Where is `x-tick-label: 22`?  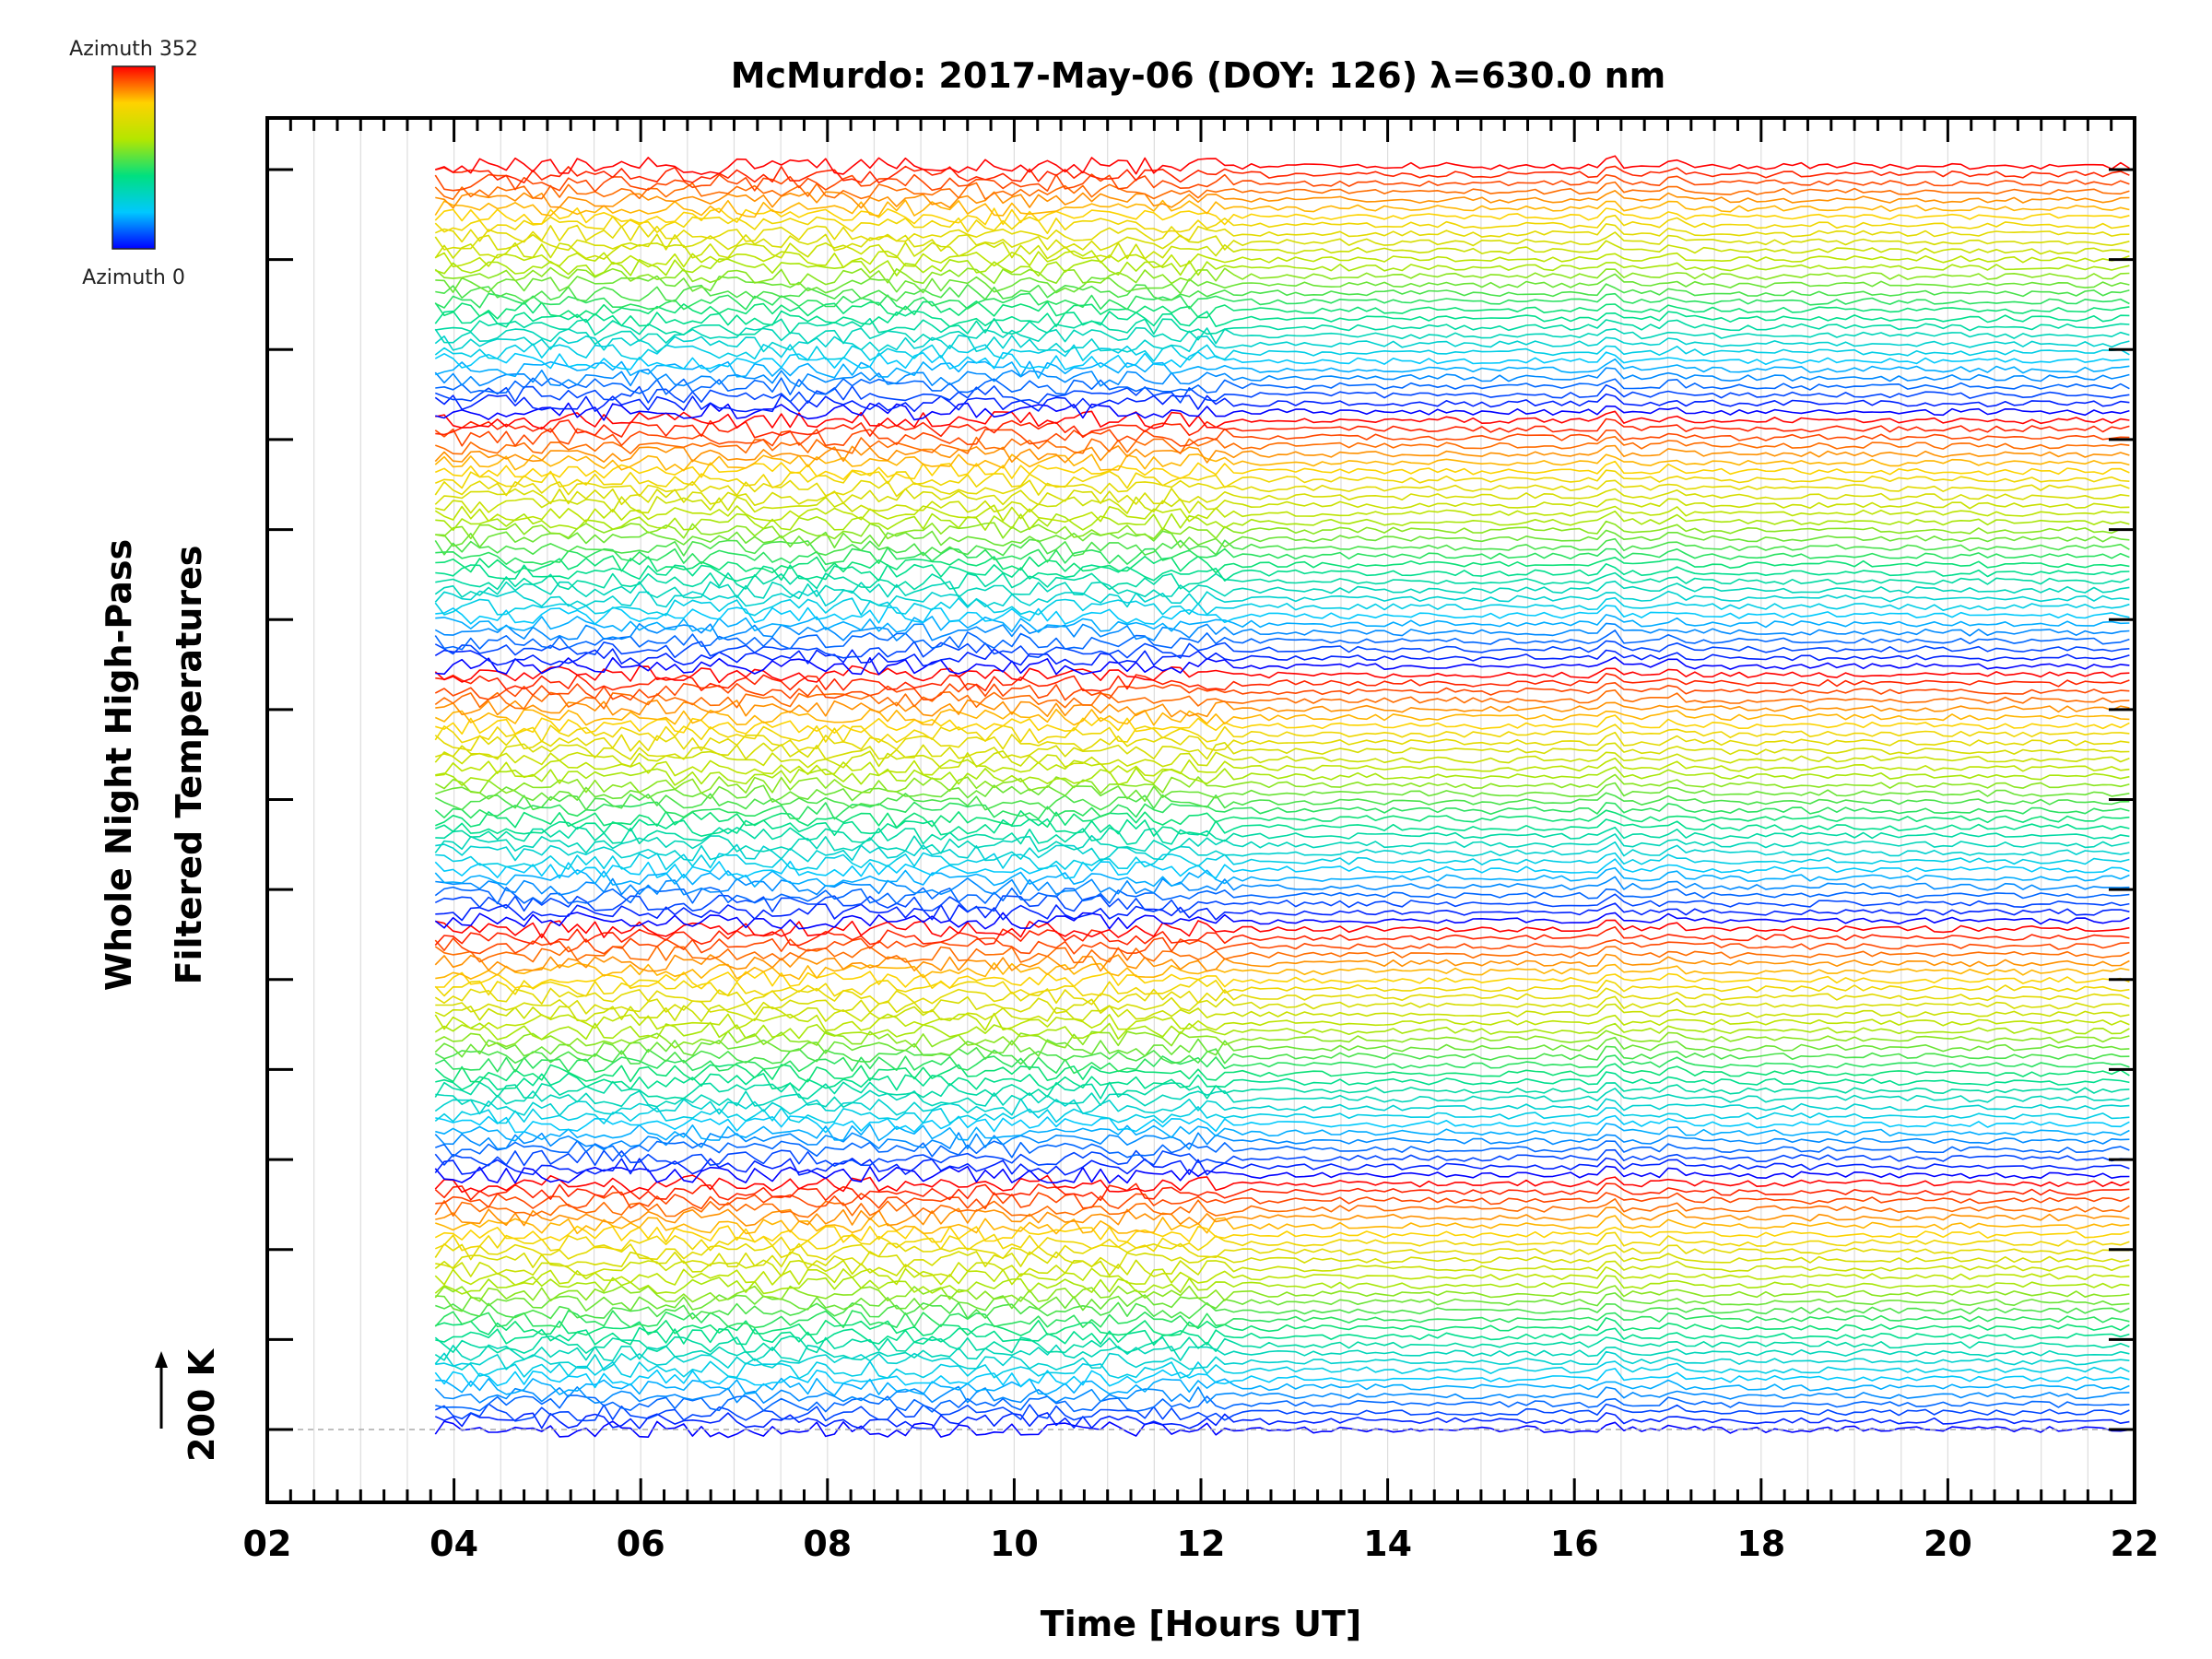 x-tick-label: 22 is located at coordinates (2135, 1544).